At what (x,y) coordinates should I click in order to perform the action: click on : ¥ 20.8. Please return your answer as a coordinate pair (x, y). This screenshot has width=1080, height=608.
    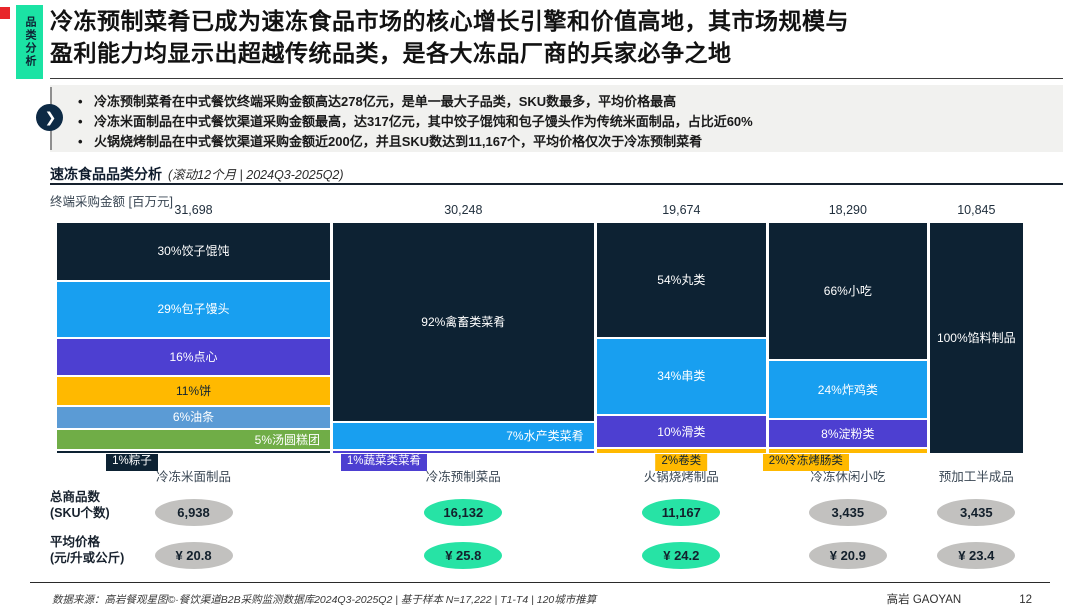
    Looking at the image, I should click on (193, 555).